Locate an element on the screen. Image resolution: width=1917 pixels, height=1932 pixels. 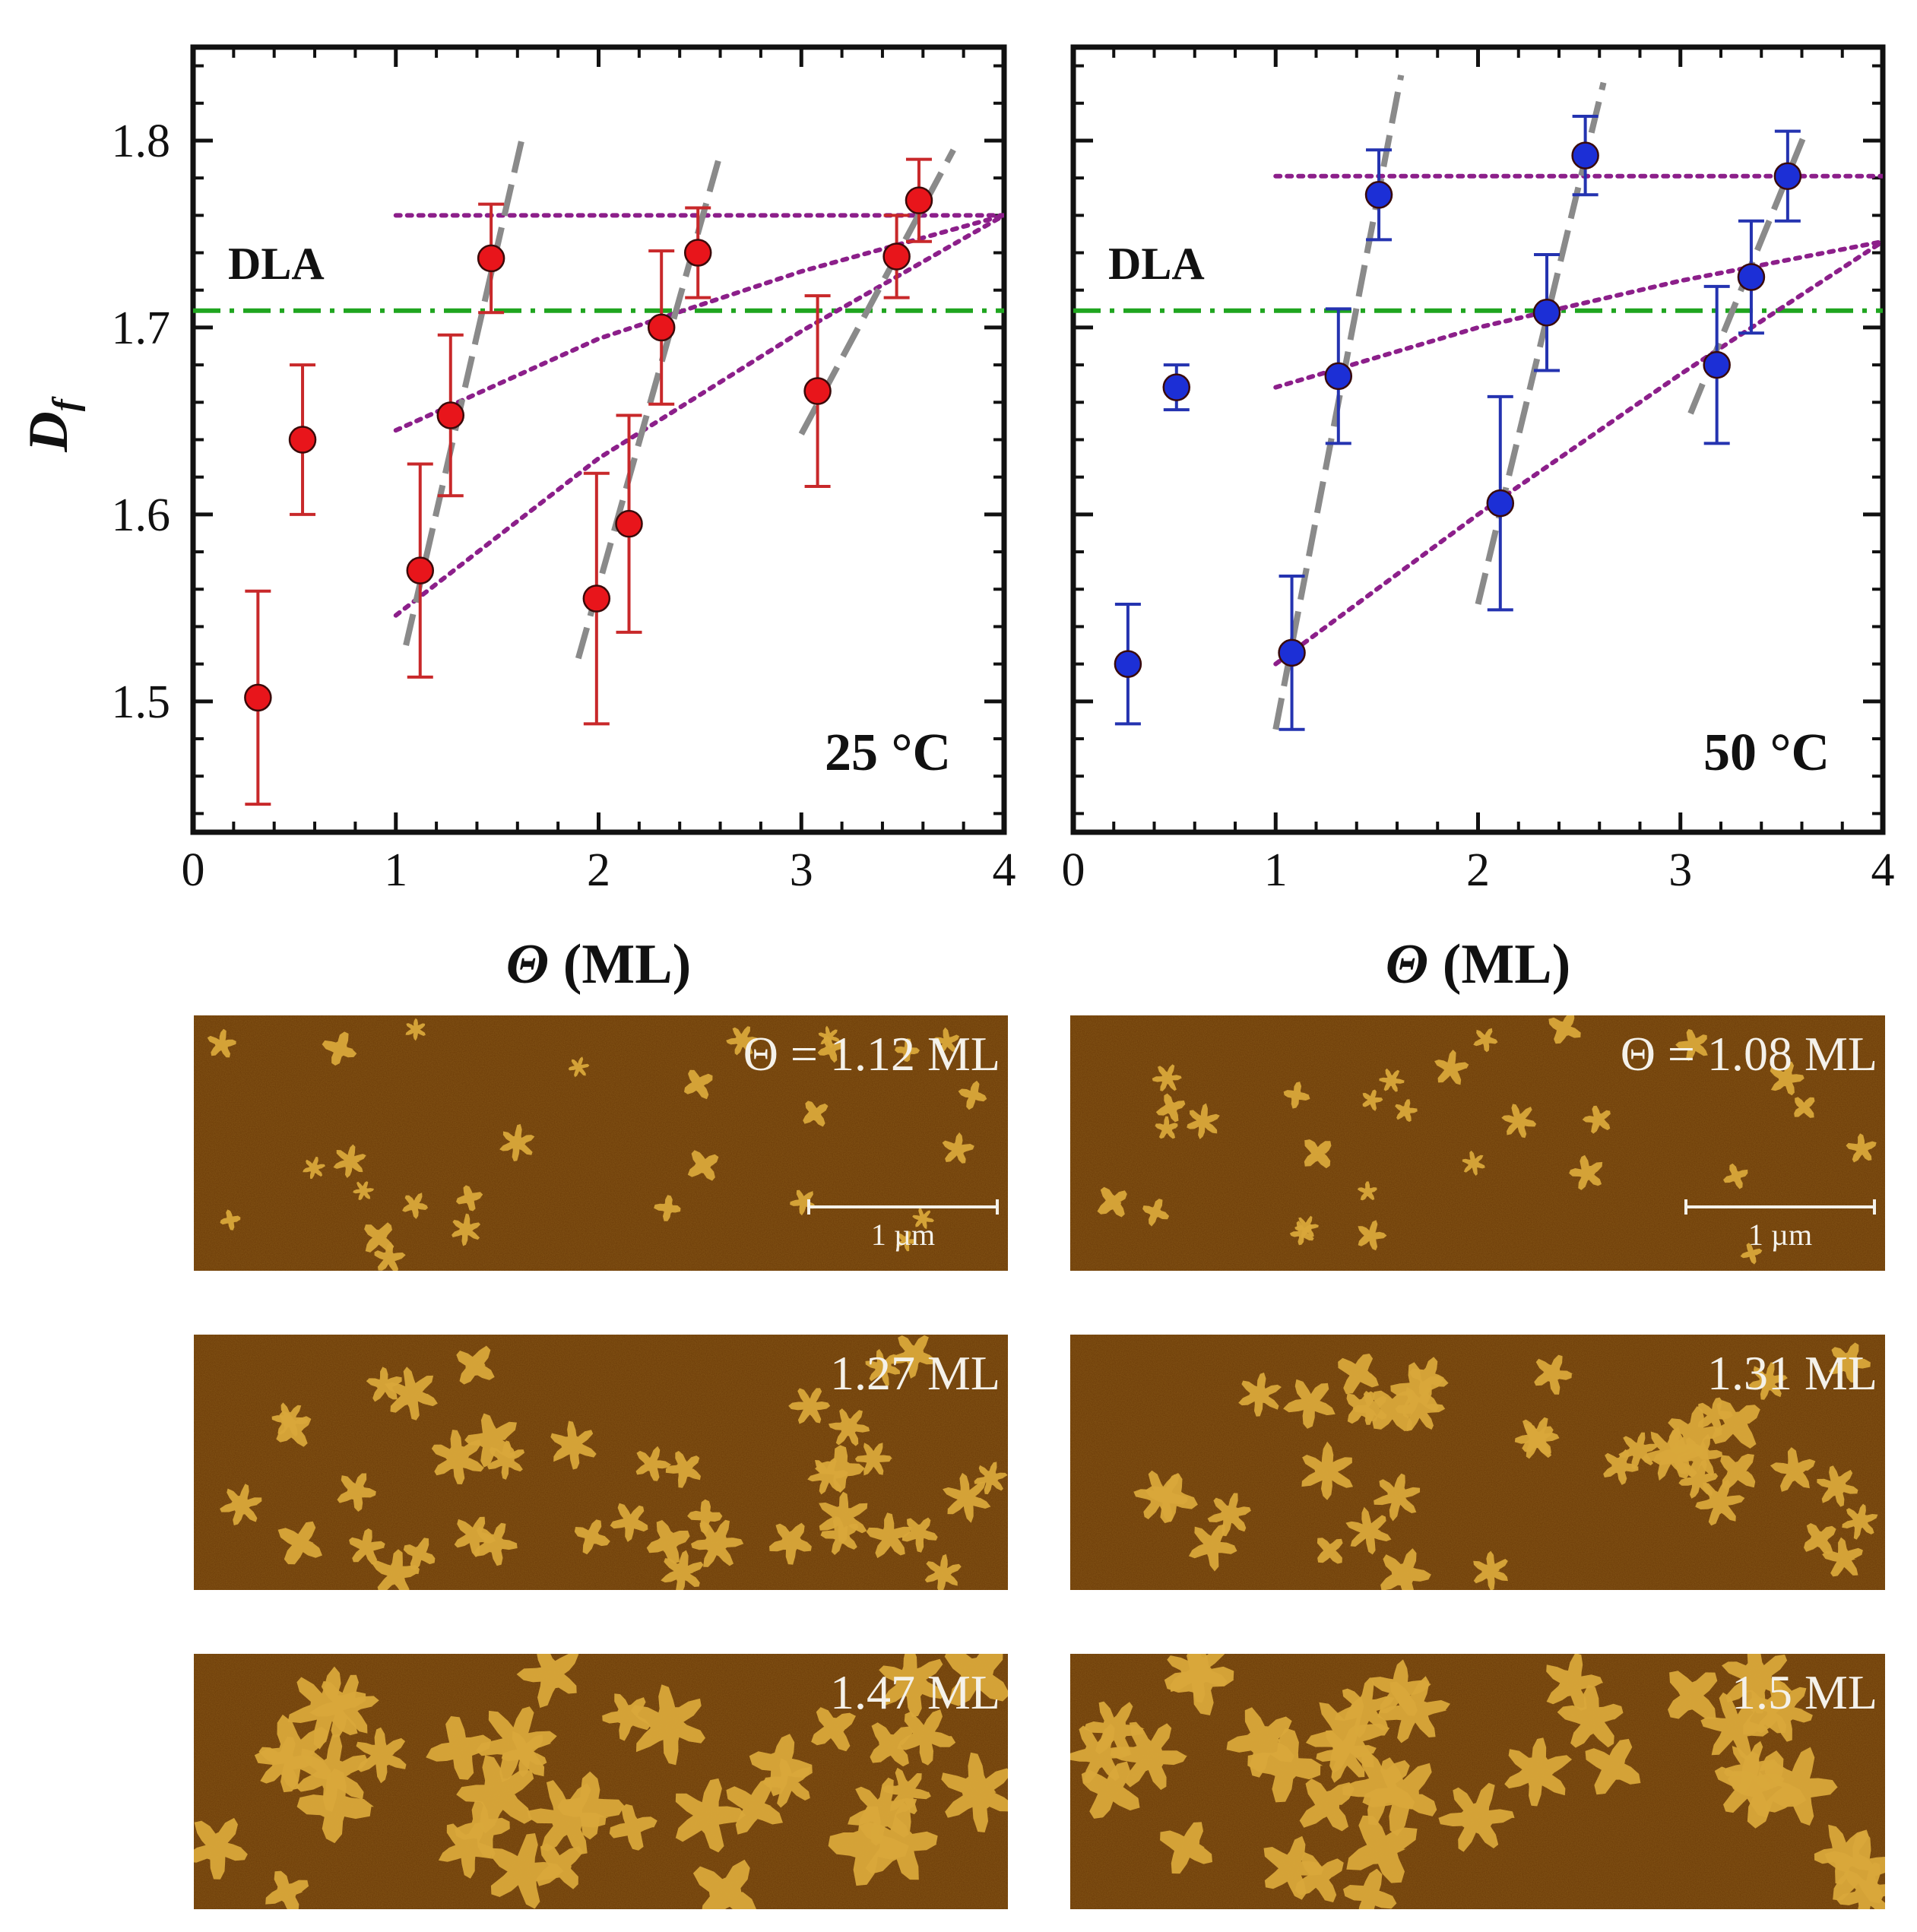
temperature-label: 50 °C is located at coordinates (1766, 753).